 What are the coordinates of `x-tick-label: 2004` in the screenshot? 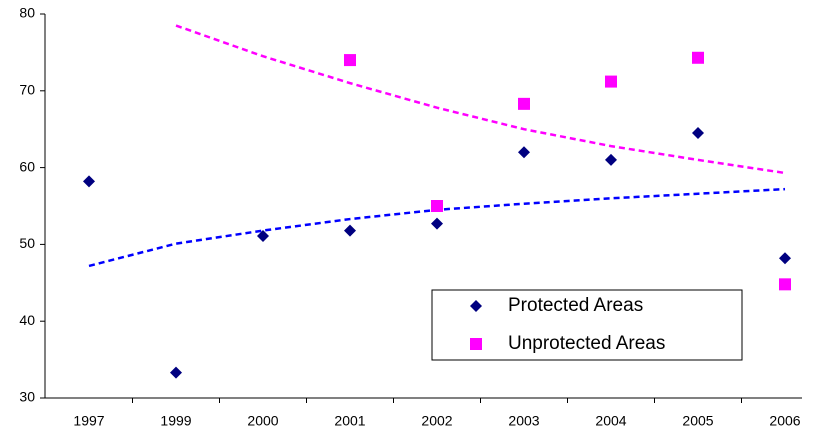 It's located at (610, 421).